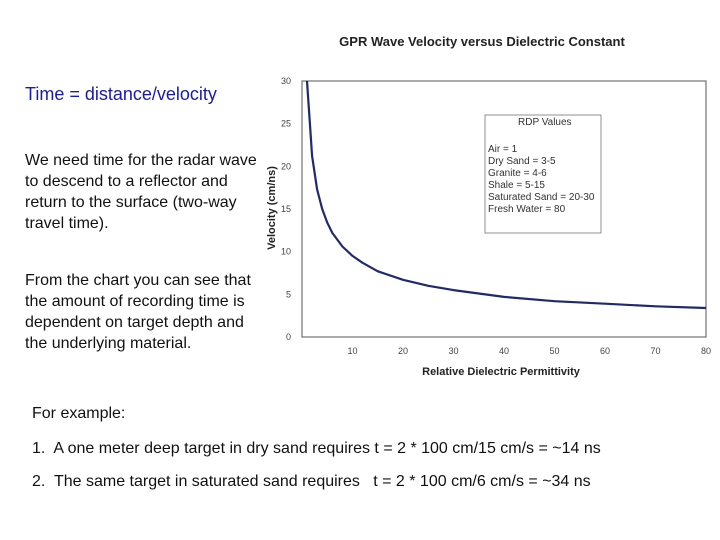 The image size is (720, 540). What do you see at coordinates (352, 351) in the screenshot?
I see `x-tick-label: 10` at bounding box center [352, 351].